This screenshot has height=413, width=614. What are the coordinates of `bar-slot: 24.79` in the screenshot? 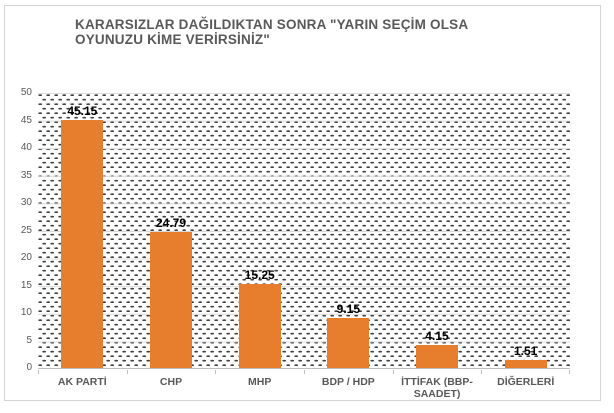 It's located at (171, 230).